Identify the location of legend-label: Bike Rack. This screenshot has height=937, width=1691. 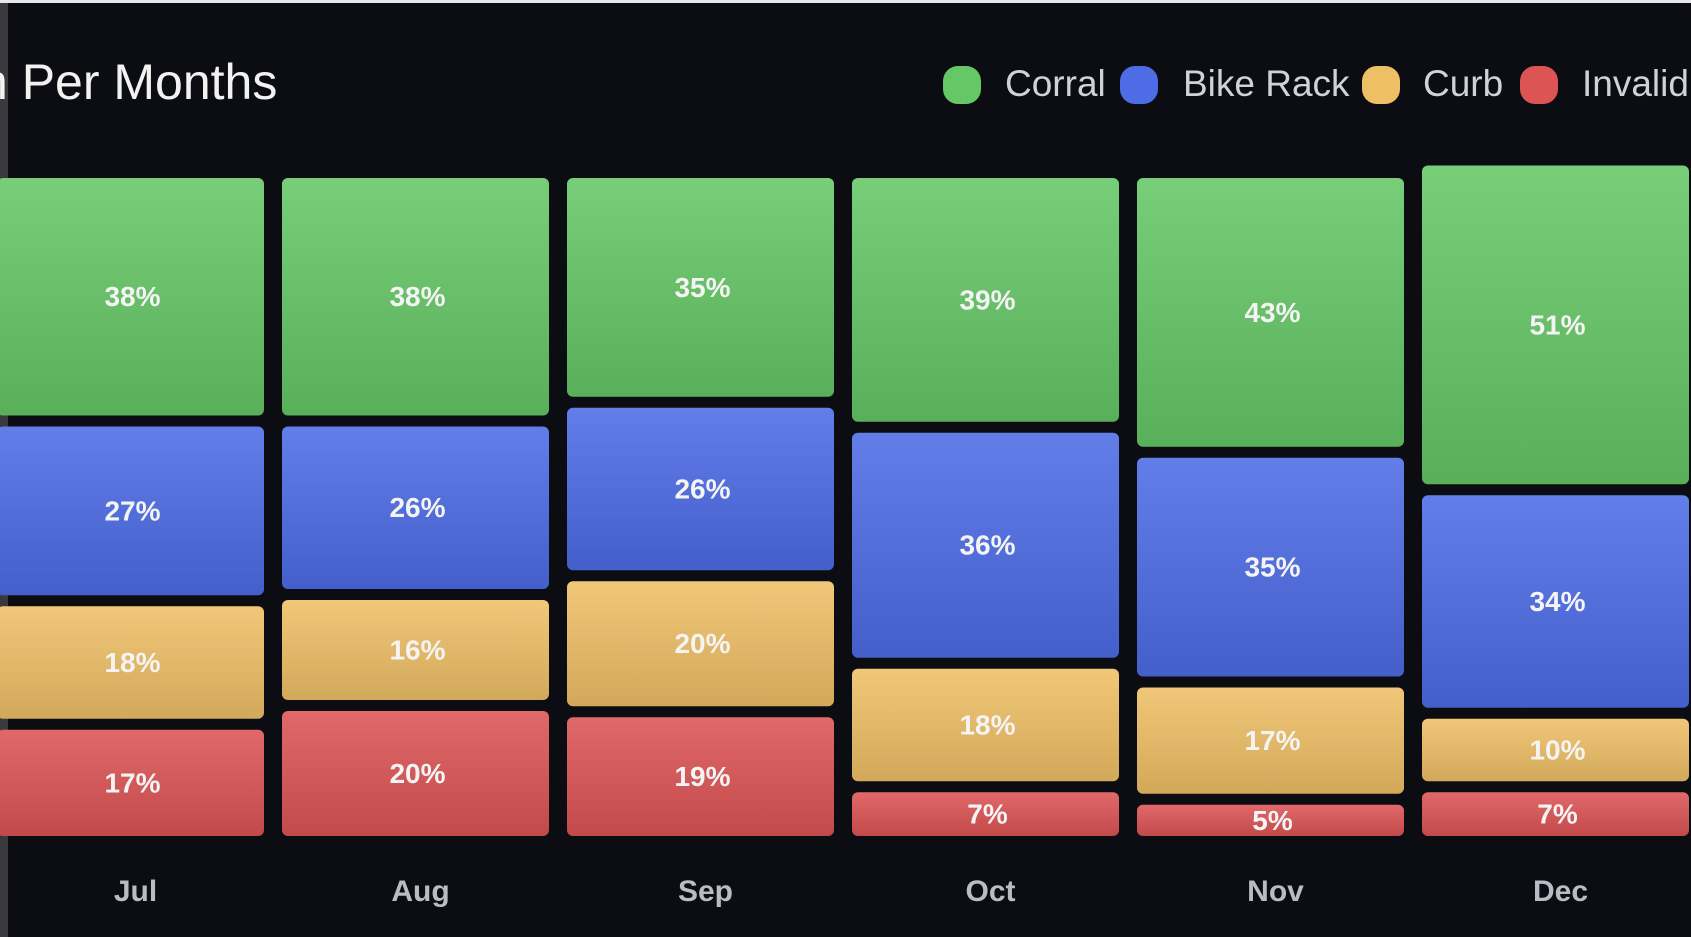
(1266, 83).